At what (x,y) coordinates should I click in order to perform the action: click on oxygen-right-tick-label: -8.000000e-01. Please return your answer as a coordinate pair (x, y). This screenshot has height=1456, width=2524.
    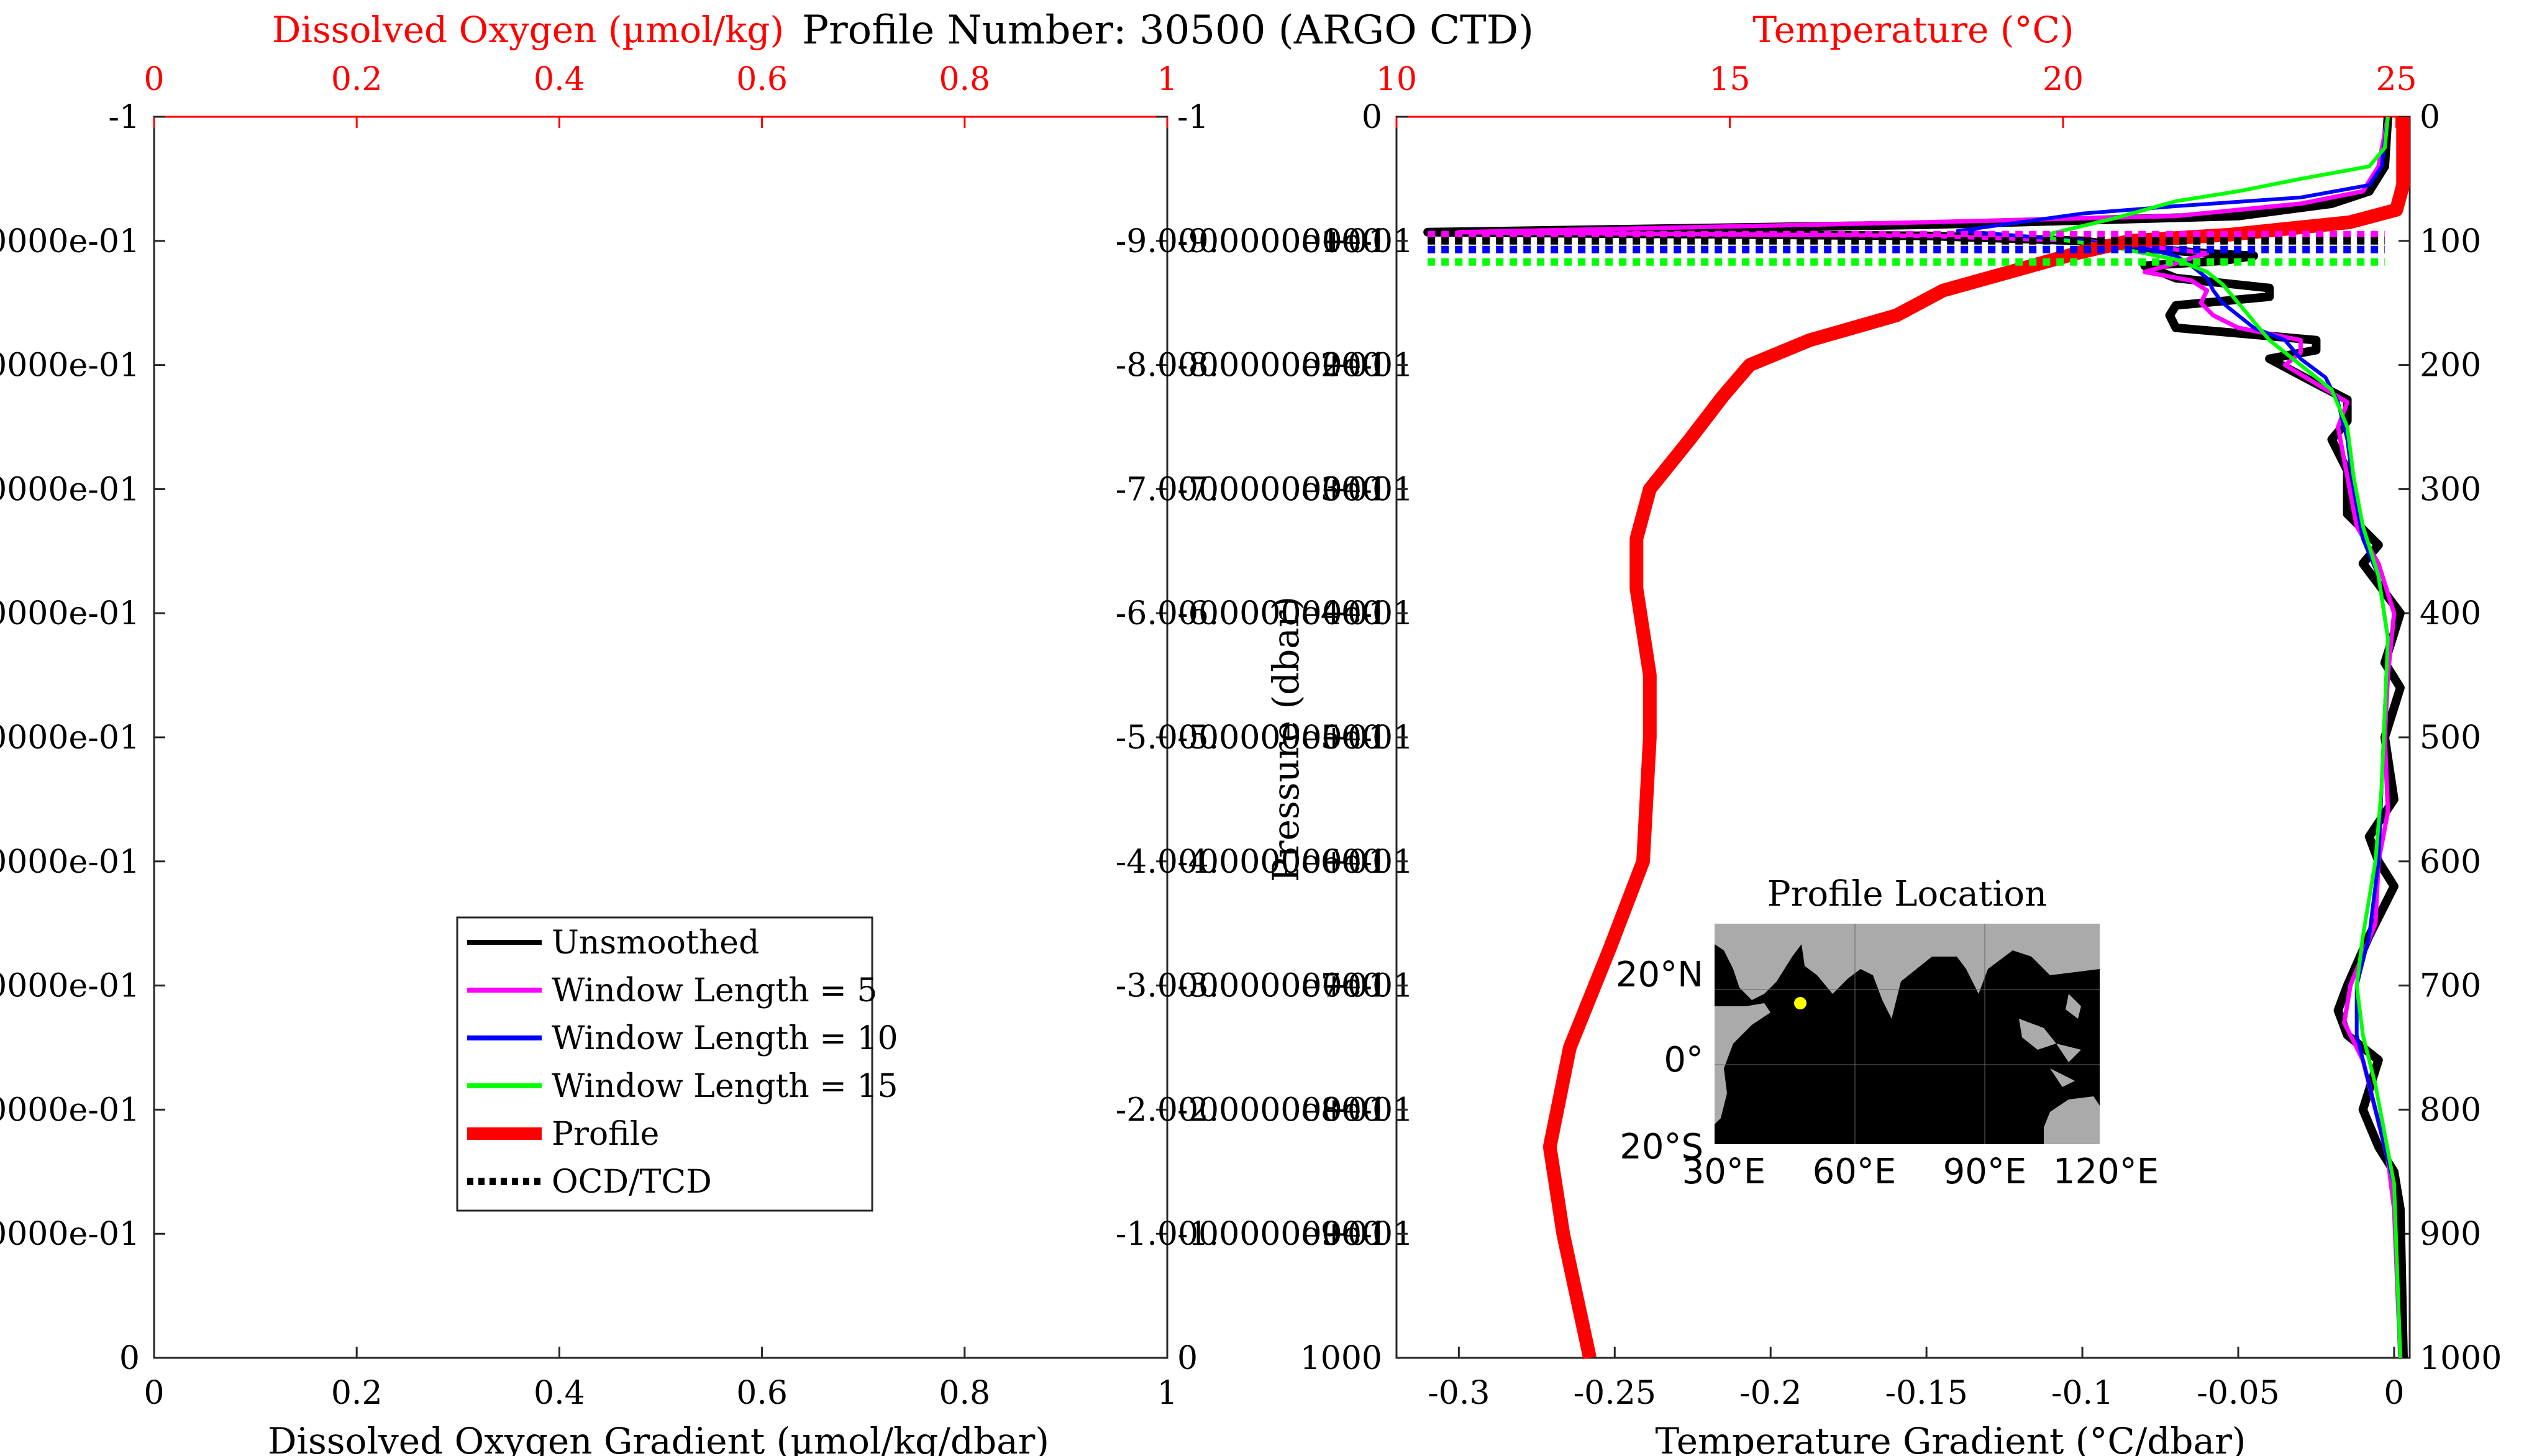
    Looking at the image, I should click on (1295, 365).